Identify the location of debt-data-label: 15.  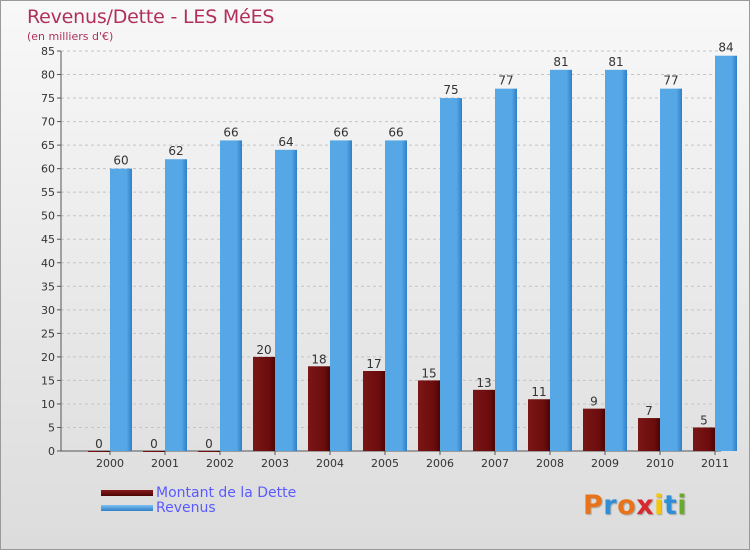
(428, 373).